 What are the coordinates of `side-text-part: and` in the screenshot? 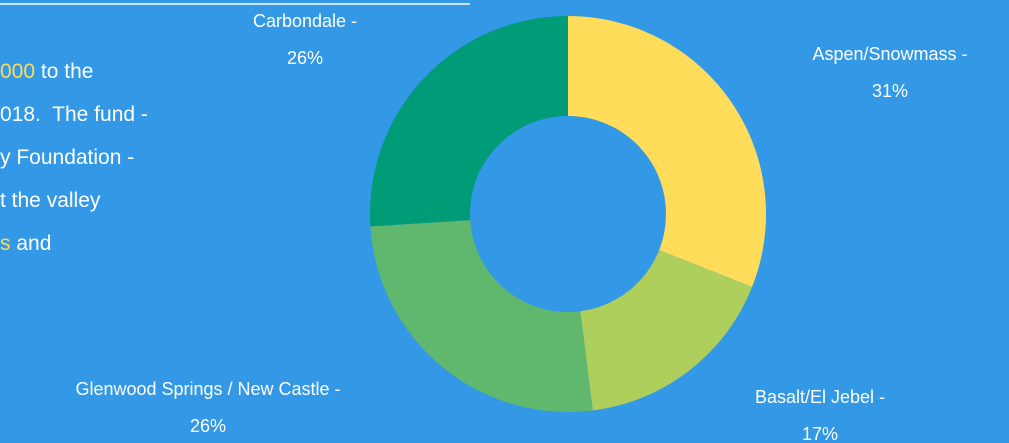 It's located at (31, 243).